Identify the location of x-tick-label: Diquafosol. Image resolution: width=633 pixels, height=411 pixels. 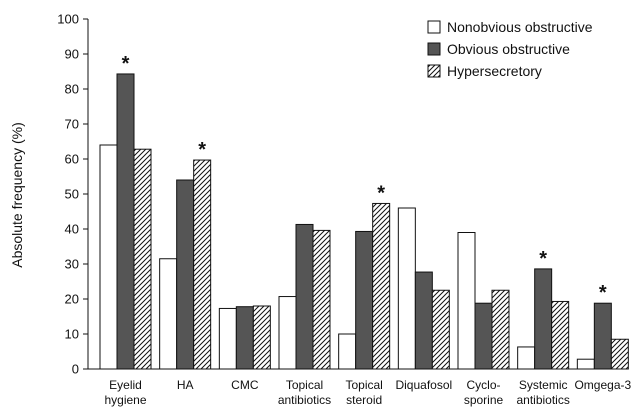
(423, 385).